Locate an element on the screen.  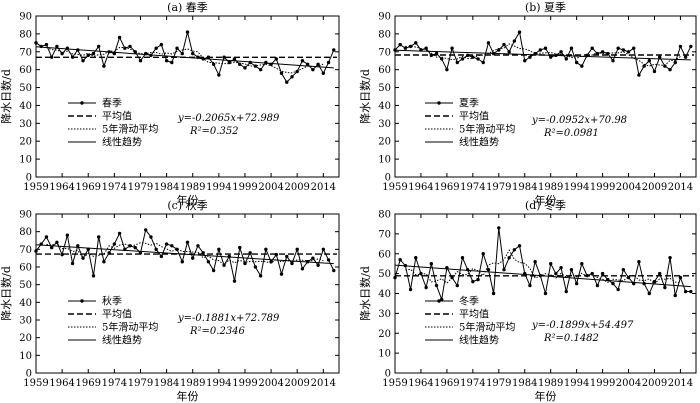
y-tick-label: 20 is located at coordinates (384, 142).